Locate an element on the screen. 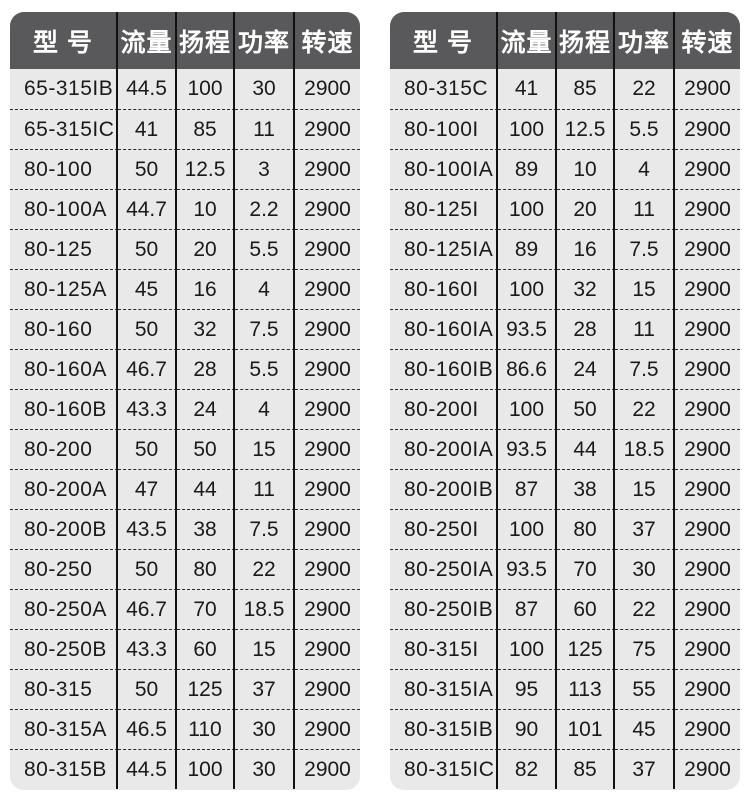 The image size is (750, 799). value-cell: 28 is located at coordinates (206, 369).